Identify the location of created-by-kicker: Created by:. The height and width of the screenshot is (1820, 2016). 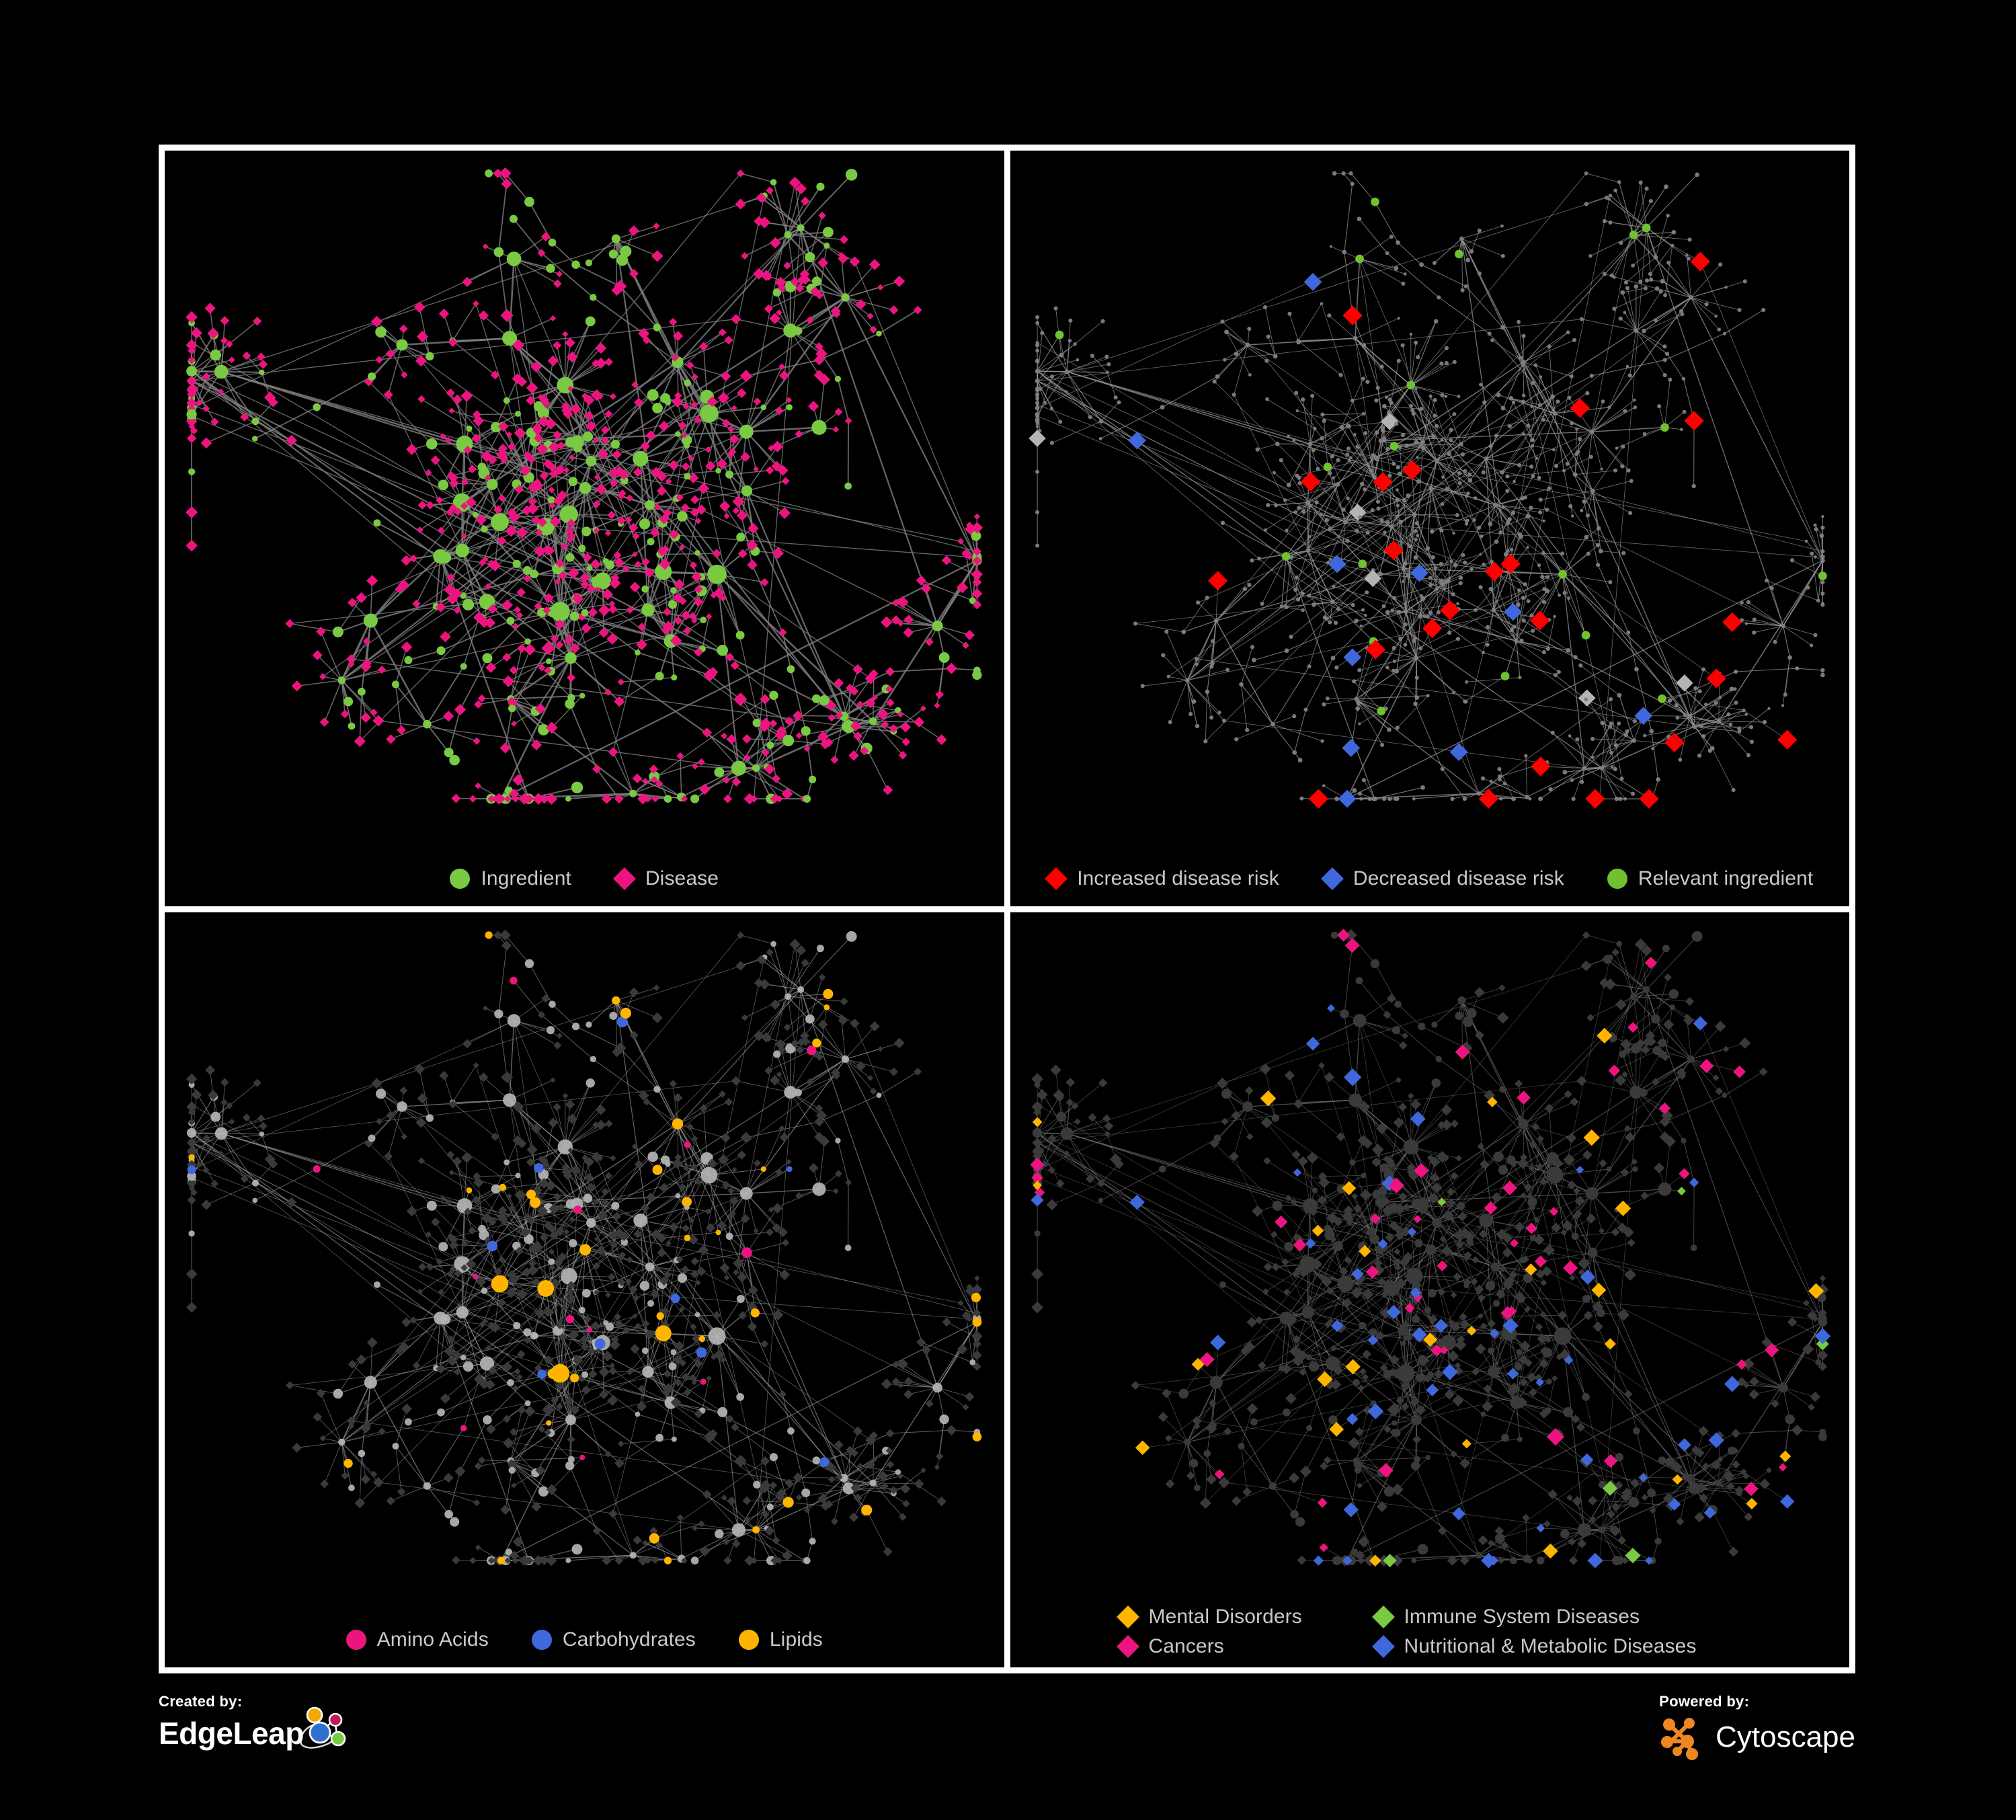
(201, 1701).